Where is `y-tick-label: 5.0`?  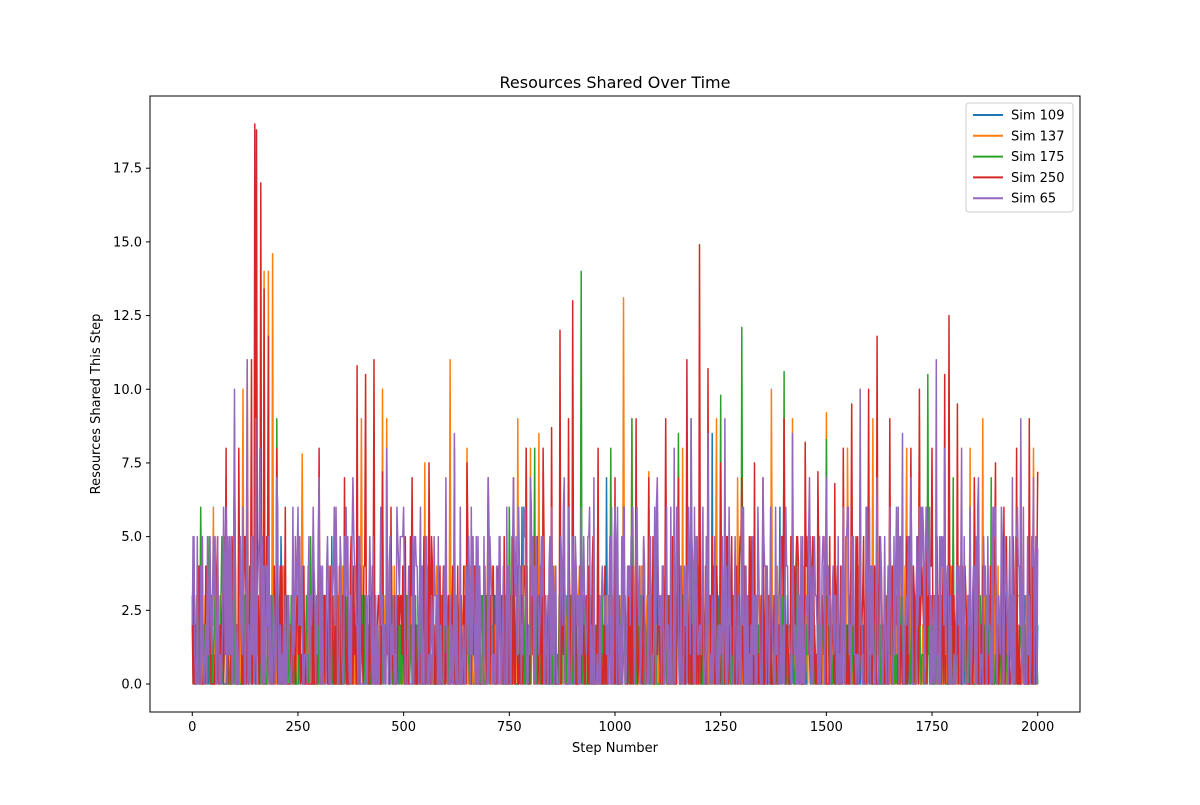
y-tick-label: 5.0 is located at coordinates (131, 537).